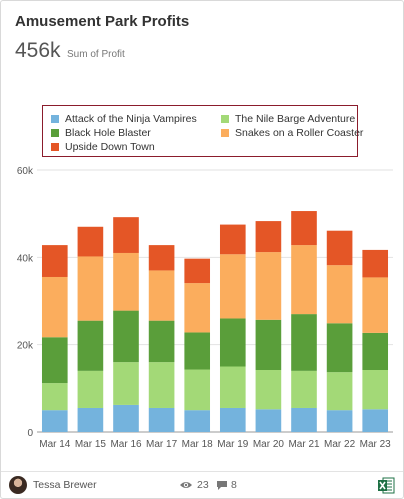 The height and width of the screenshot is (499, 404). I want to click on y-tick-label: 60k, so click(25, 171).